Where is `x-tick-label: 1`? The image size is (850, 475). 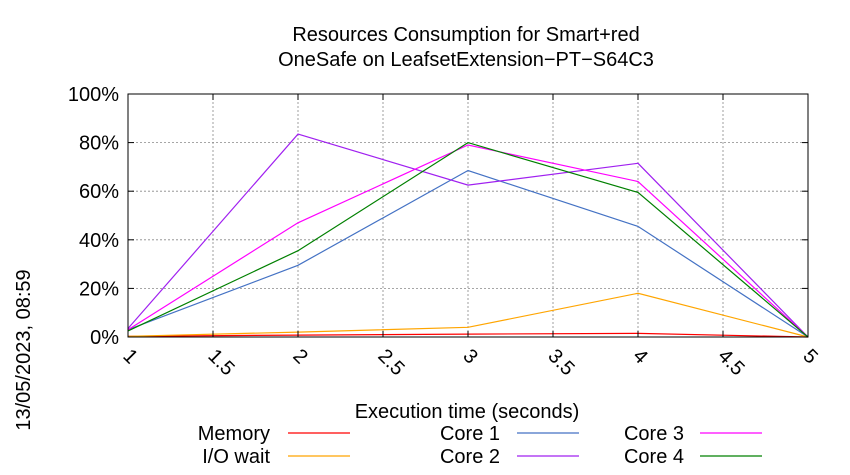
x-tick-label: 1 is located at coordinates (129, 356).